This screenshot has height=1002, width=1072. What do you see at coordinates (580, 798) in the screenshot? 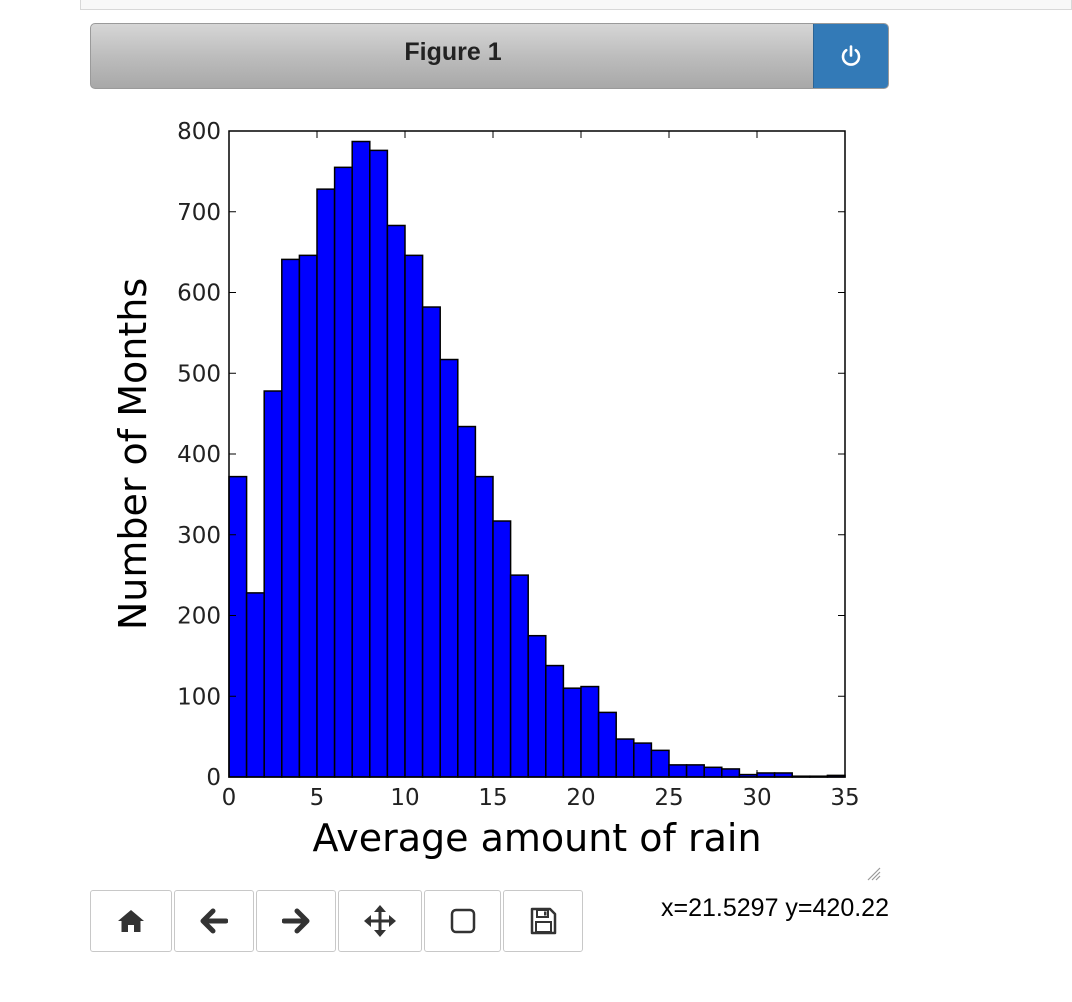
I see `x-tick-label: 20` at bounding box center [580, 798].